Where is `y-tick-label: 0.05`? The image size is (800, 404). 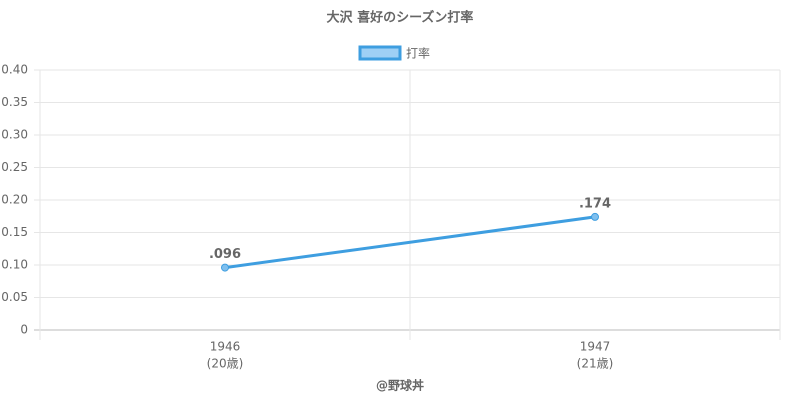
y-tick-label: 0.05 is located at coordinates (14, 297).